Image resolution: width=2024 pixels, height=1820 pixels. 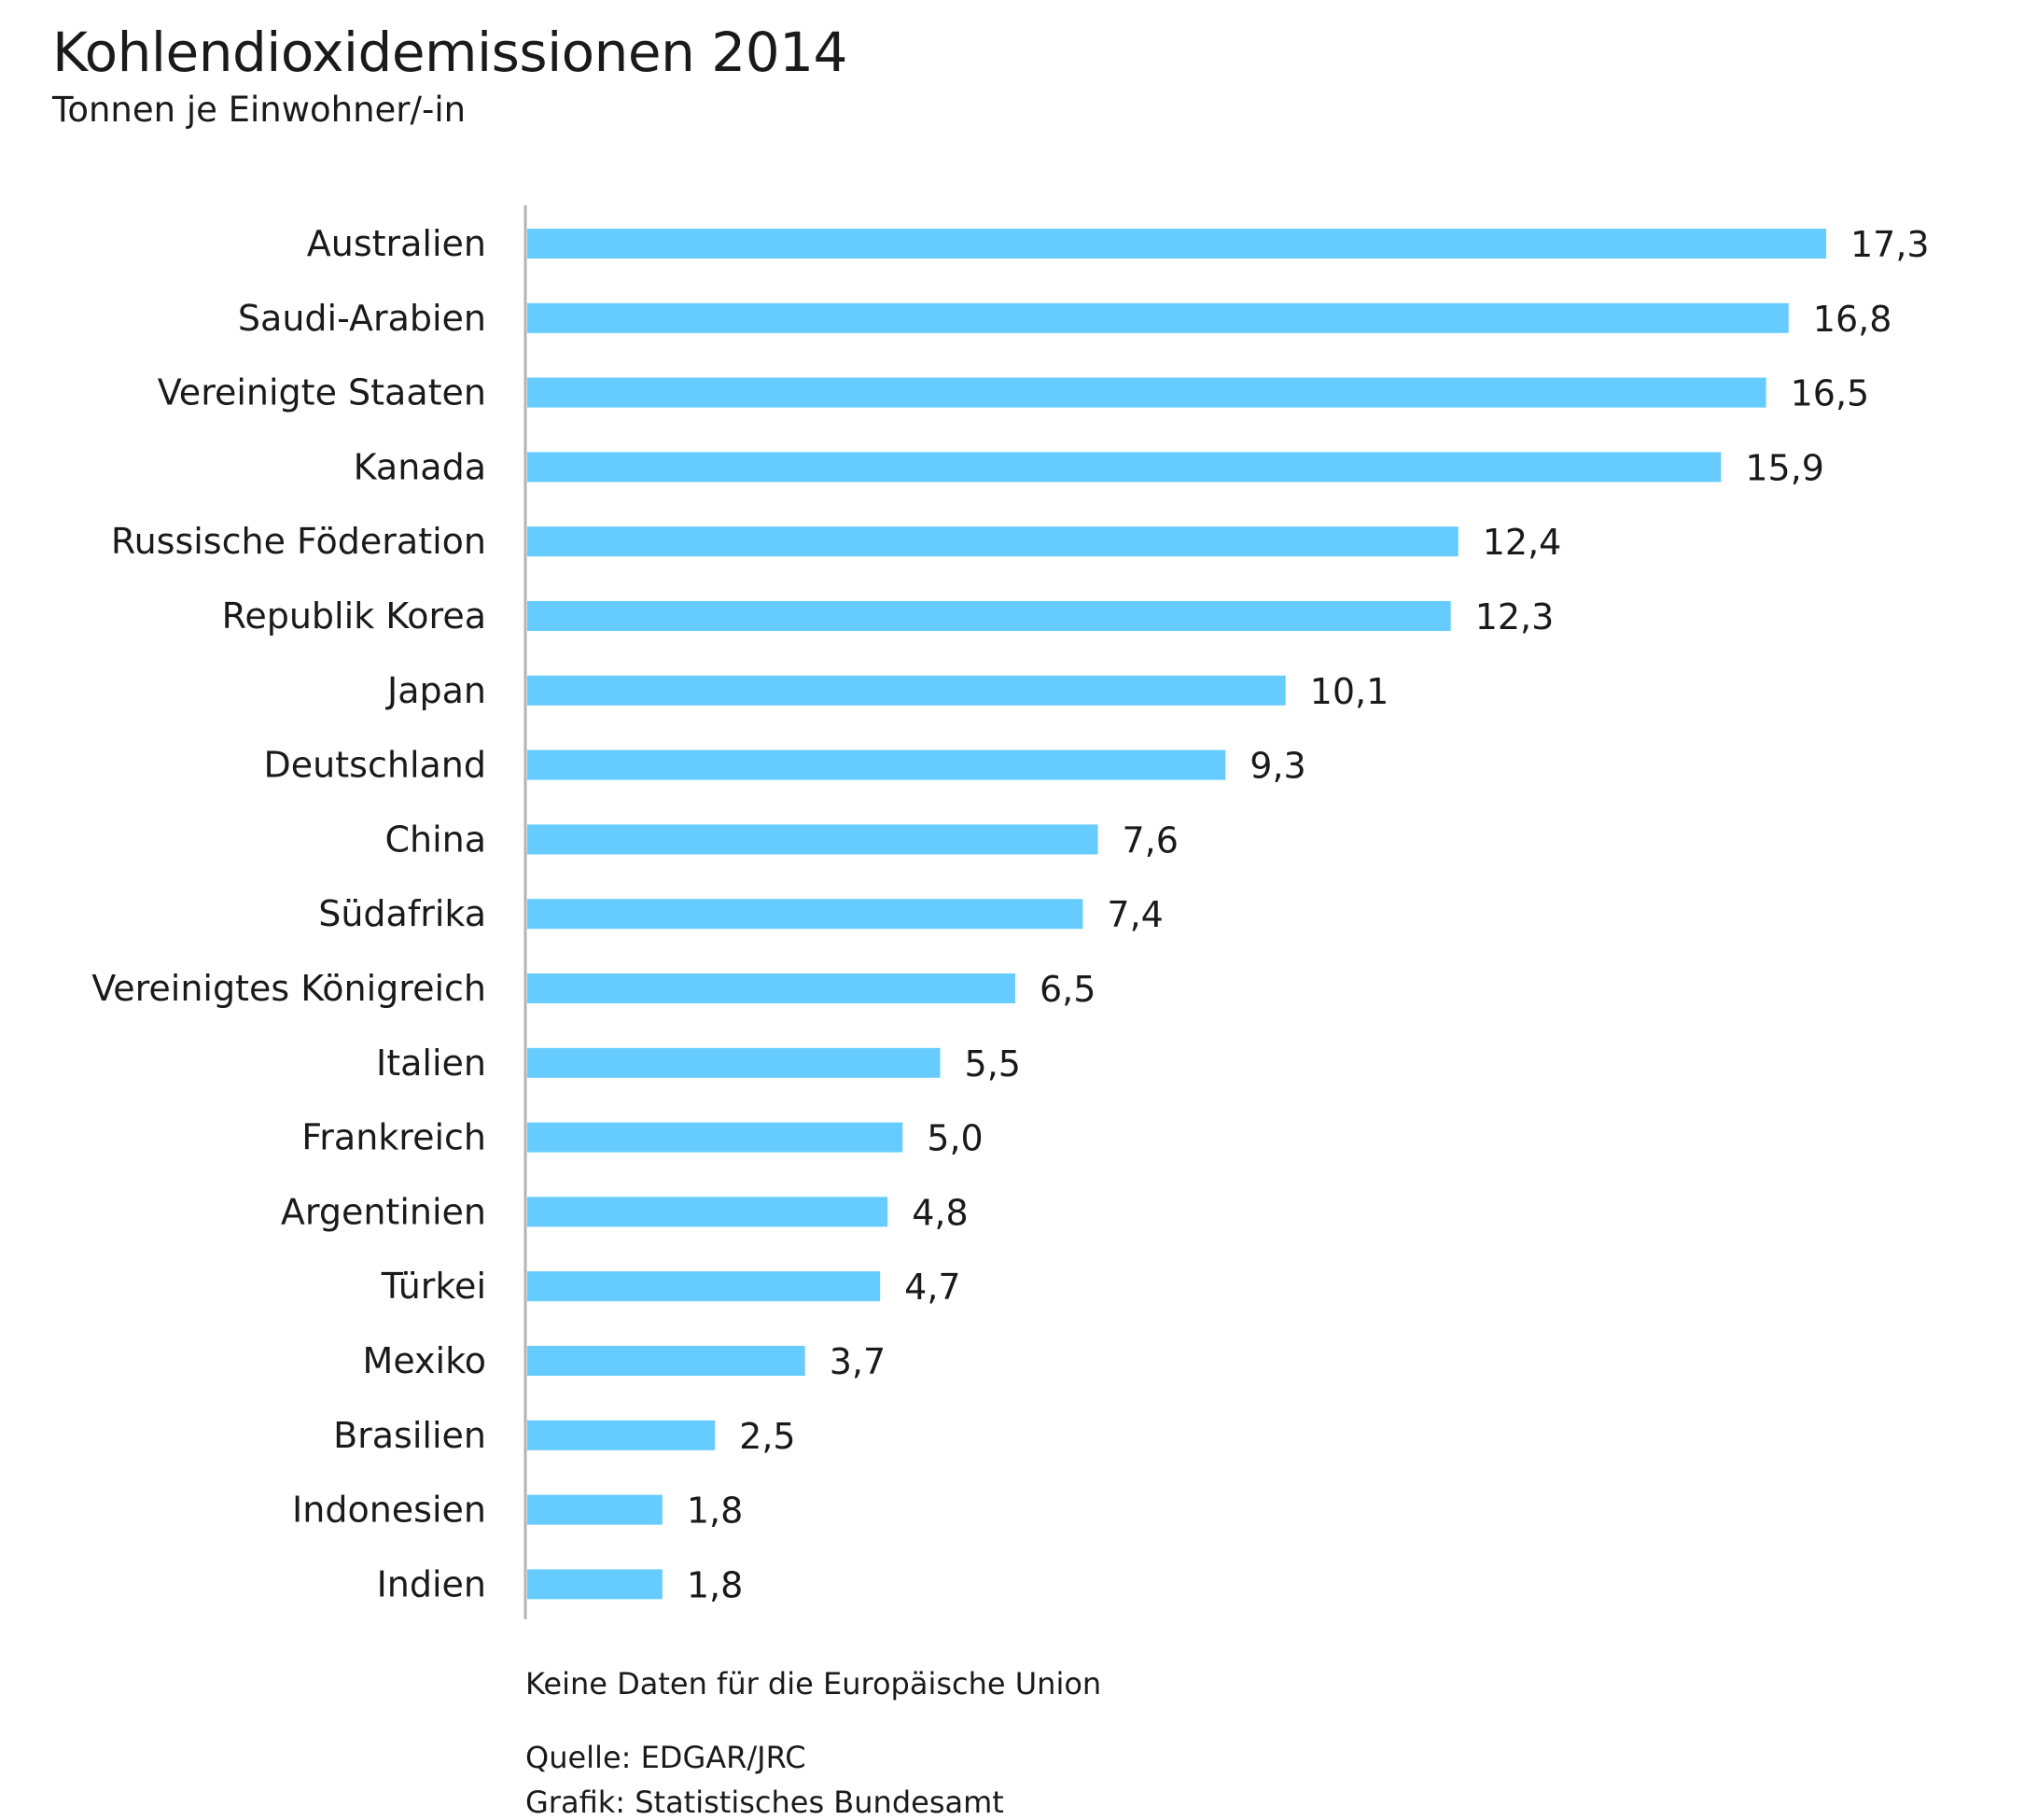 What do you see at coordinates (1151, 840) in the screenshot?
I see `value-label: 7,6` at bounding box center [1151, 840].